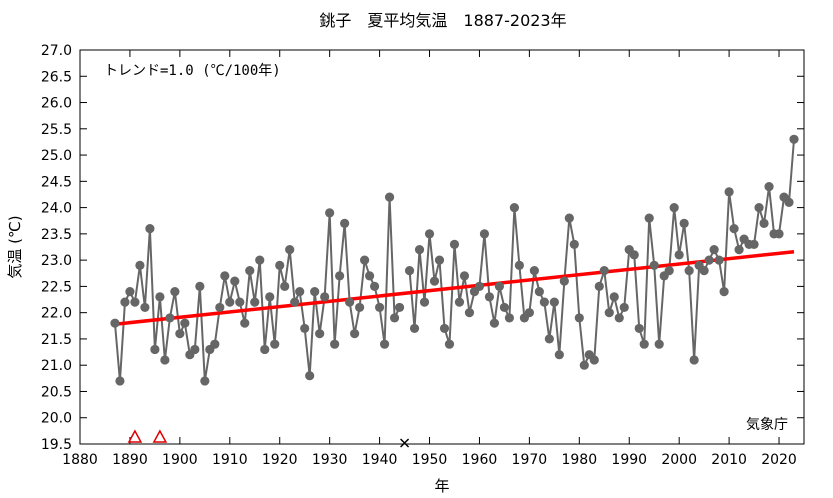  I want to click on y-tick-label: 22.5, so click(56, 287).